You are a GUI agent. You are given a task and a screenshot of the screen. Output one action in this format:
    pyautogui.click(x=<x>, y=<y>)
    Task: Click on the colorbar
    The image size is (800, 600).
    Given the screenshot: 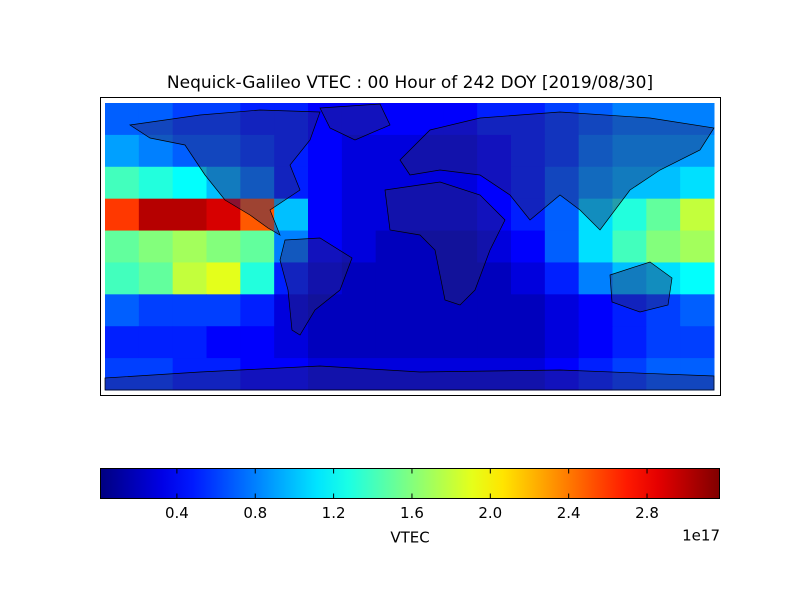 What is the action you would take?
    pyautogui.click(x=410, y=483)
    